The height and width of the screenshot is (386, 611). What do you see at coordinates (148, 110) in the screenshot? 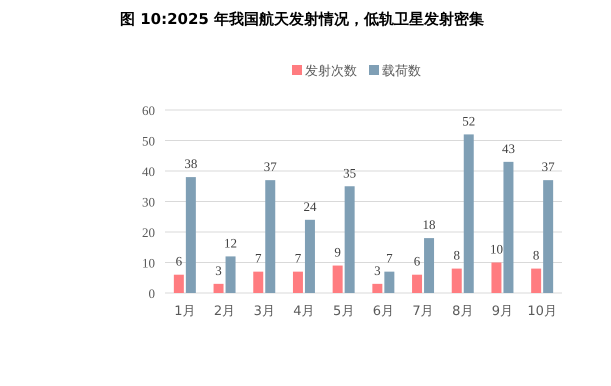
I see `y-tick-label: 60` at bounding box center [148, 110].